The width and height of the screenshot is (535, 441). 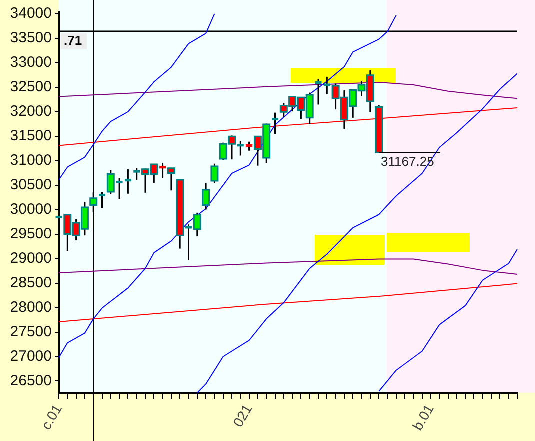 What do you see at coordinates (73, 40) in the screenshot?
I see `annotation: .71` at bounding box center [73, 40].